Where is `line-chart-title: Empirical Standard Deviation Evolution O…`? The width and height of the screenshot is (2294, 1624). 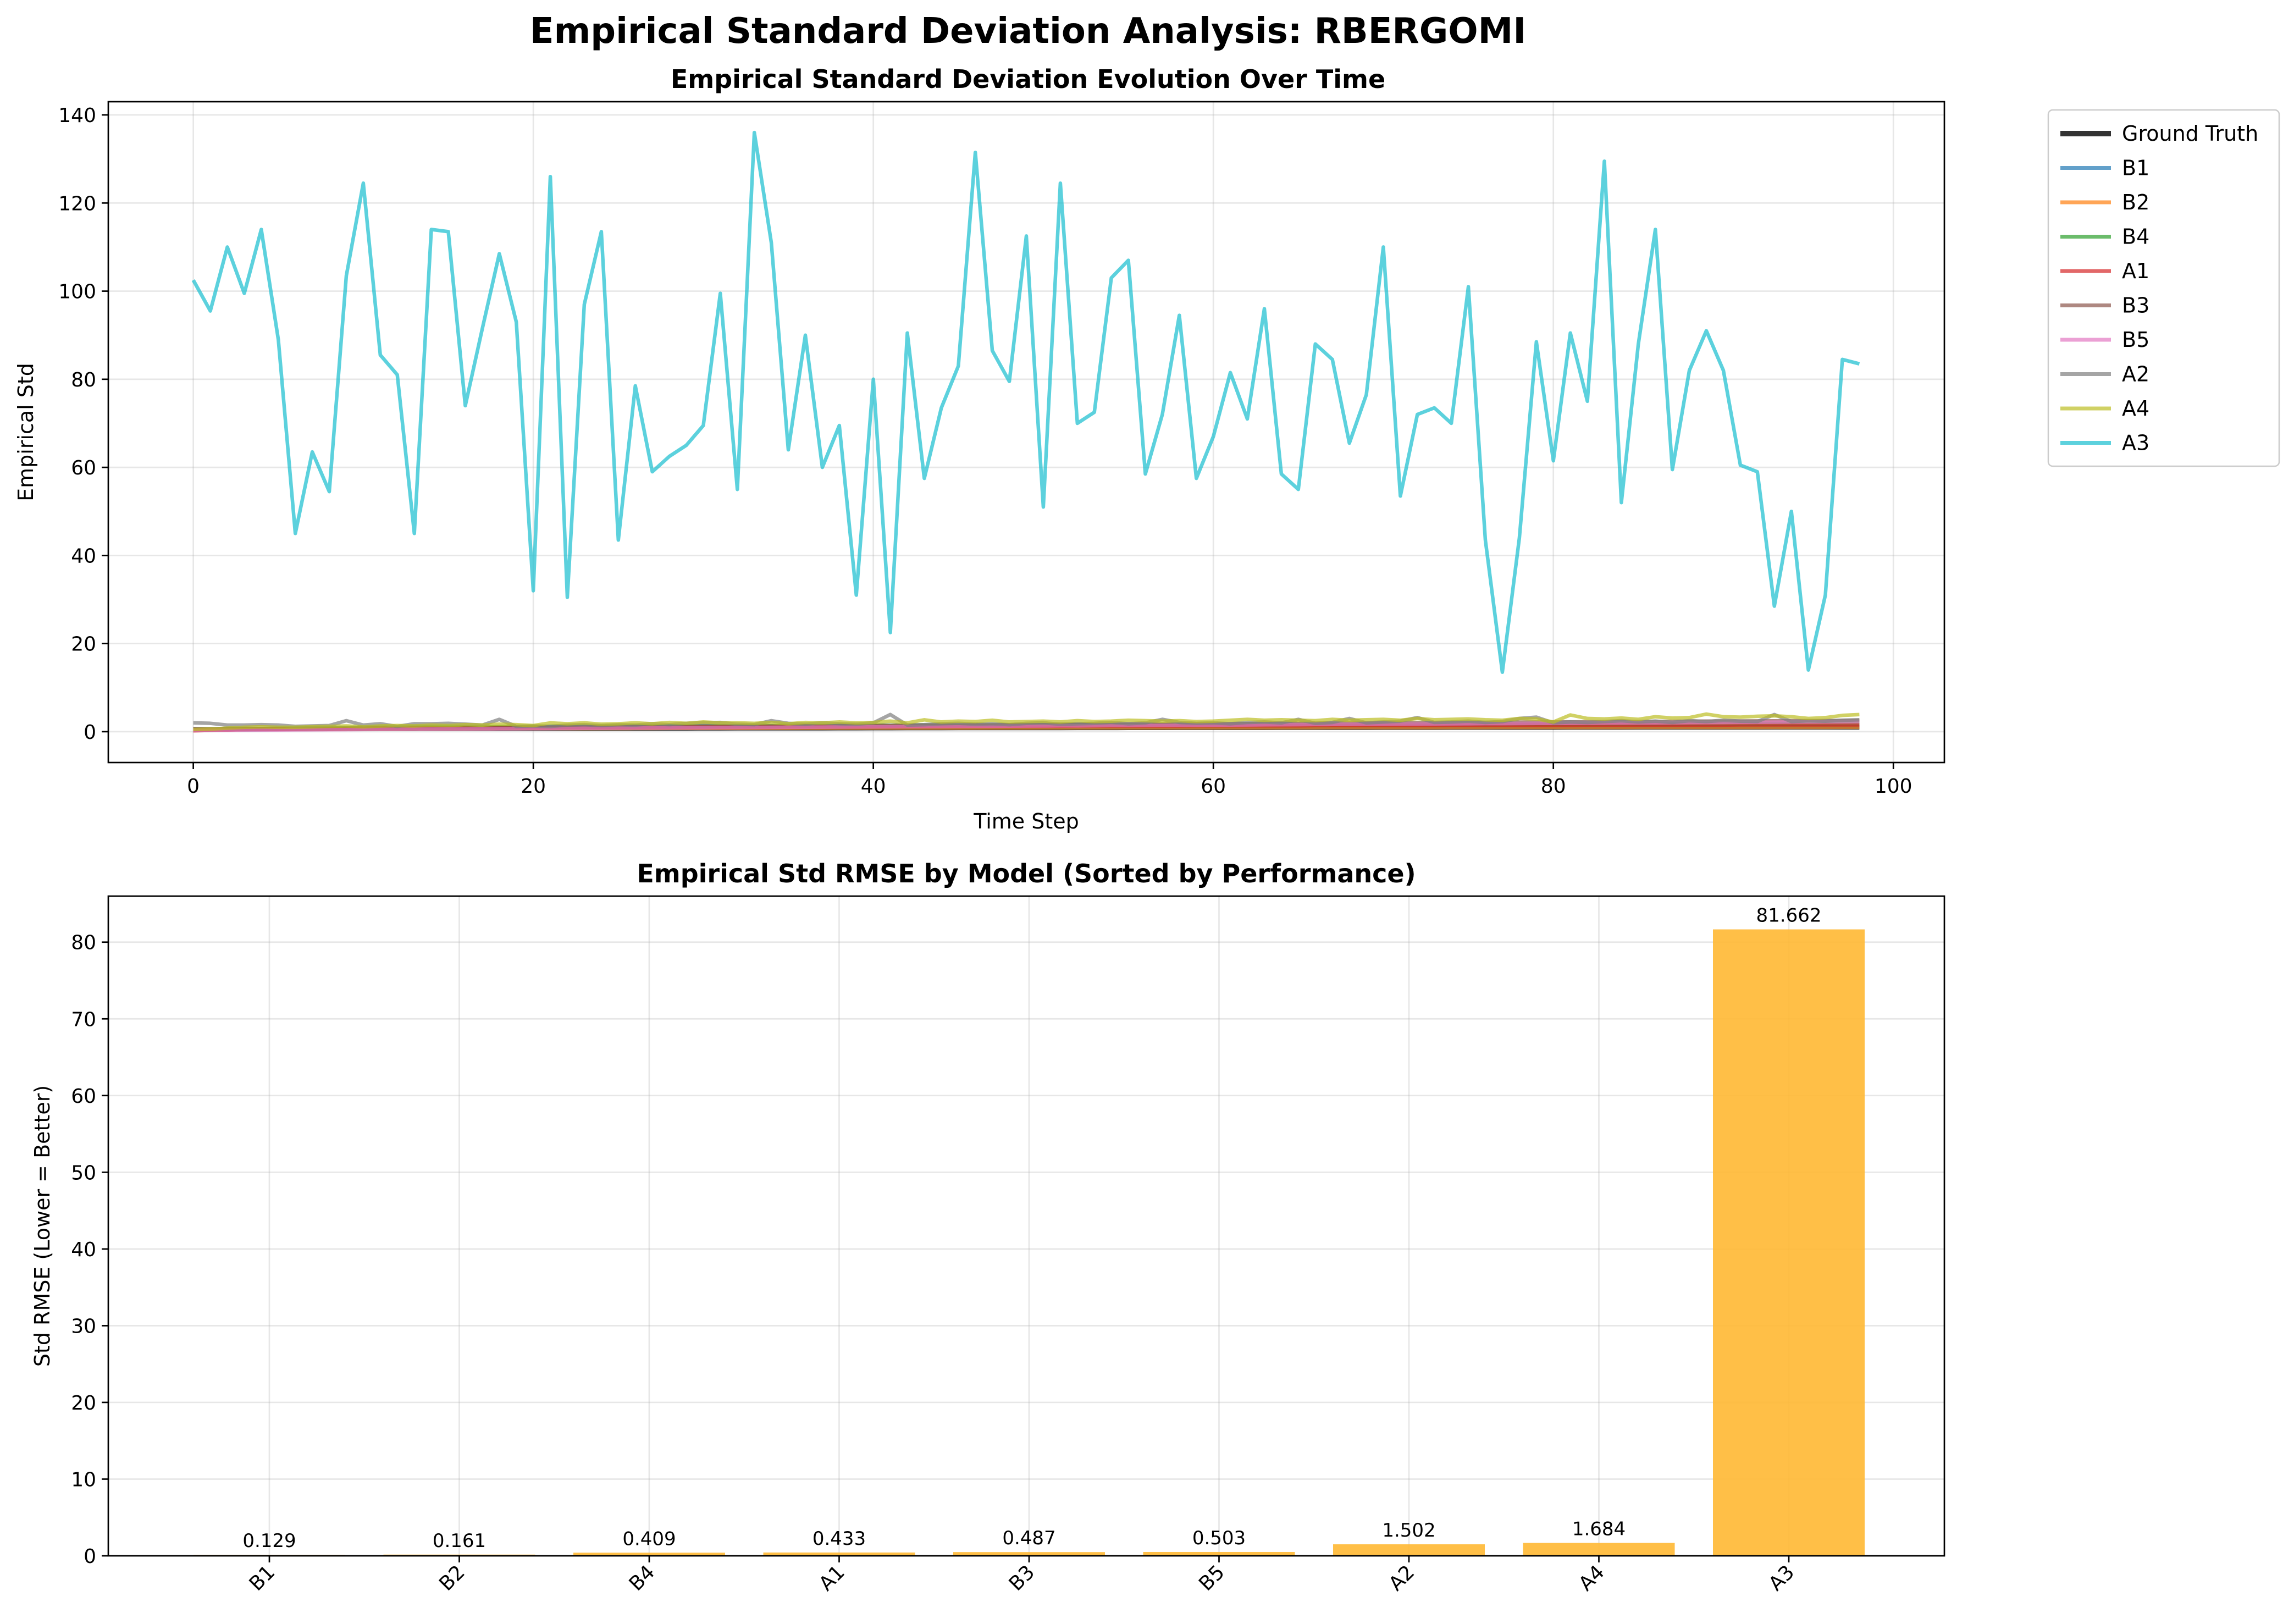 line-chart-title: Empirical Standard Deviation Evolution O… is located at coordinates (1028, 79).